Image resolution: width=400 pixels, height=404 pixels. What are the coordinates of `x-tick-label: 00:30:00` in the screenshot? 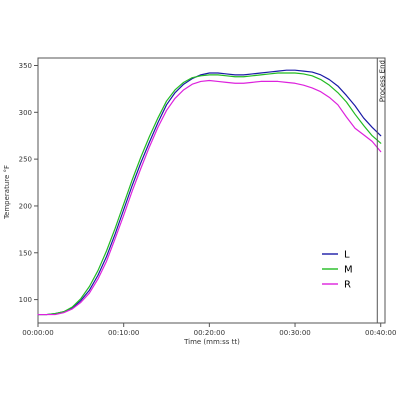 It's located at (294, 333).